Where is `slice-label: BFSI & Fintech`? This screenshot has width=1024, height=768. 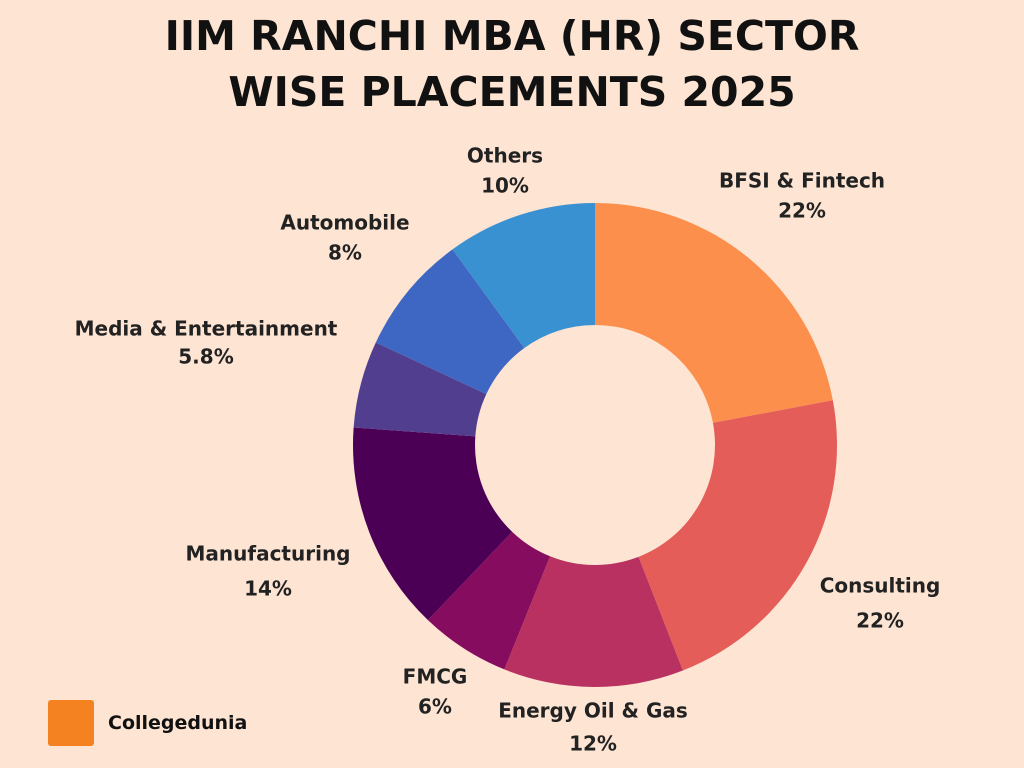 slice-label: BFSI & Fintech is located at coordinates (802, 181).